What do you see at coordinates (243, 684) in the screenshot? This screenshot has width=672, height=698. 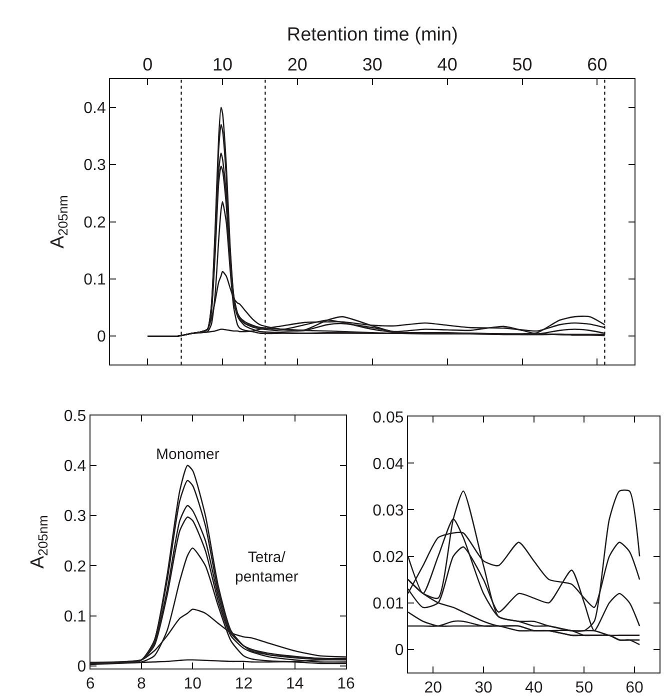 I see `x-tick-label: 12` at bounding box center [243, 684].